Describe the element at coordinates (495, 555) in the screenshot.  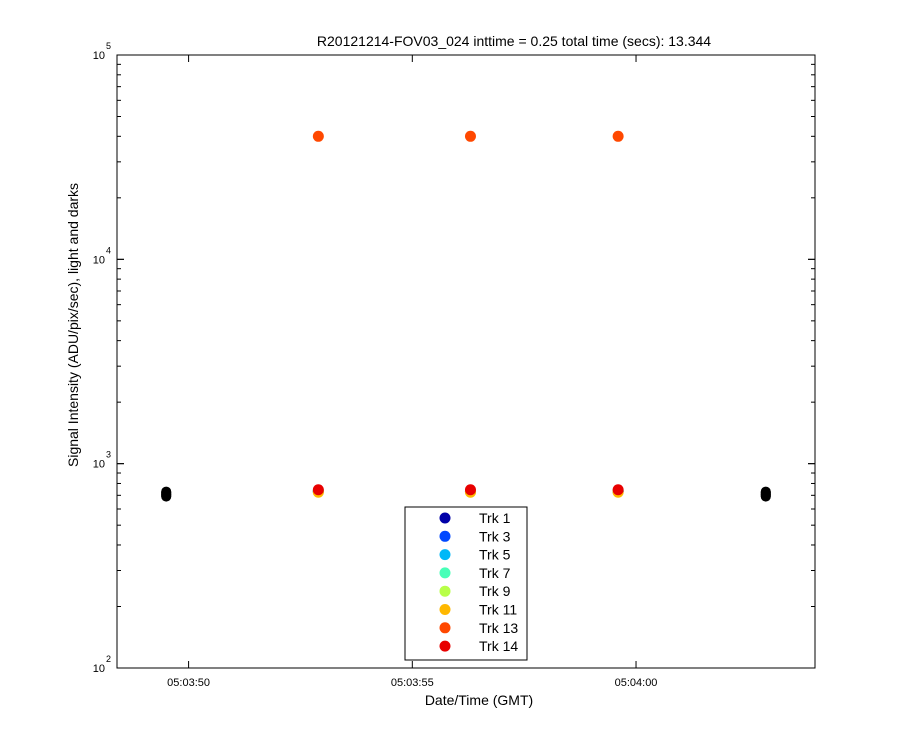
I see `legend-label: Trk 5` at that location.